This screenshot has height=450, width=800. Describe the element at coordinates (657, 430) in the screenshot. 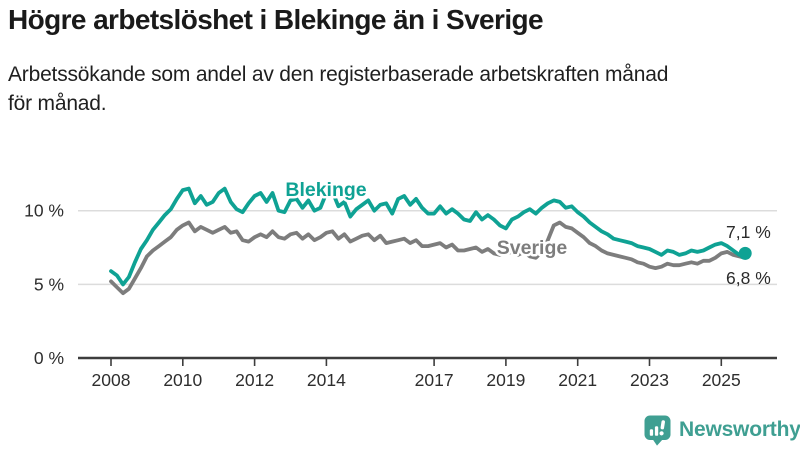

I see `newsworthy-icon` at that location.